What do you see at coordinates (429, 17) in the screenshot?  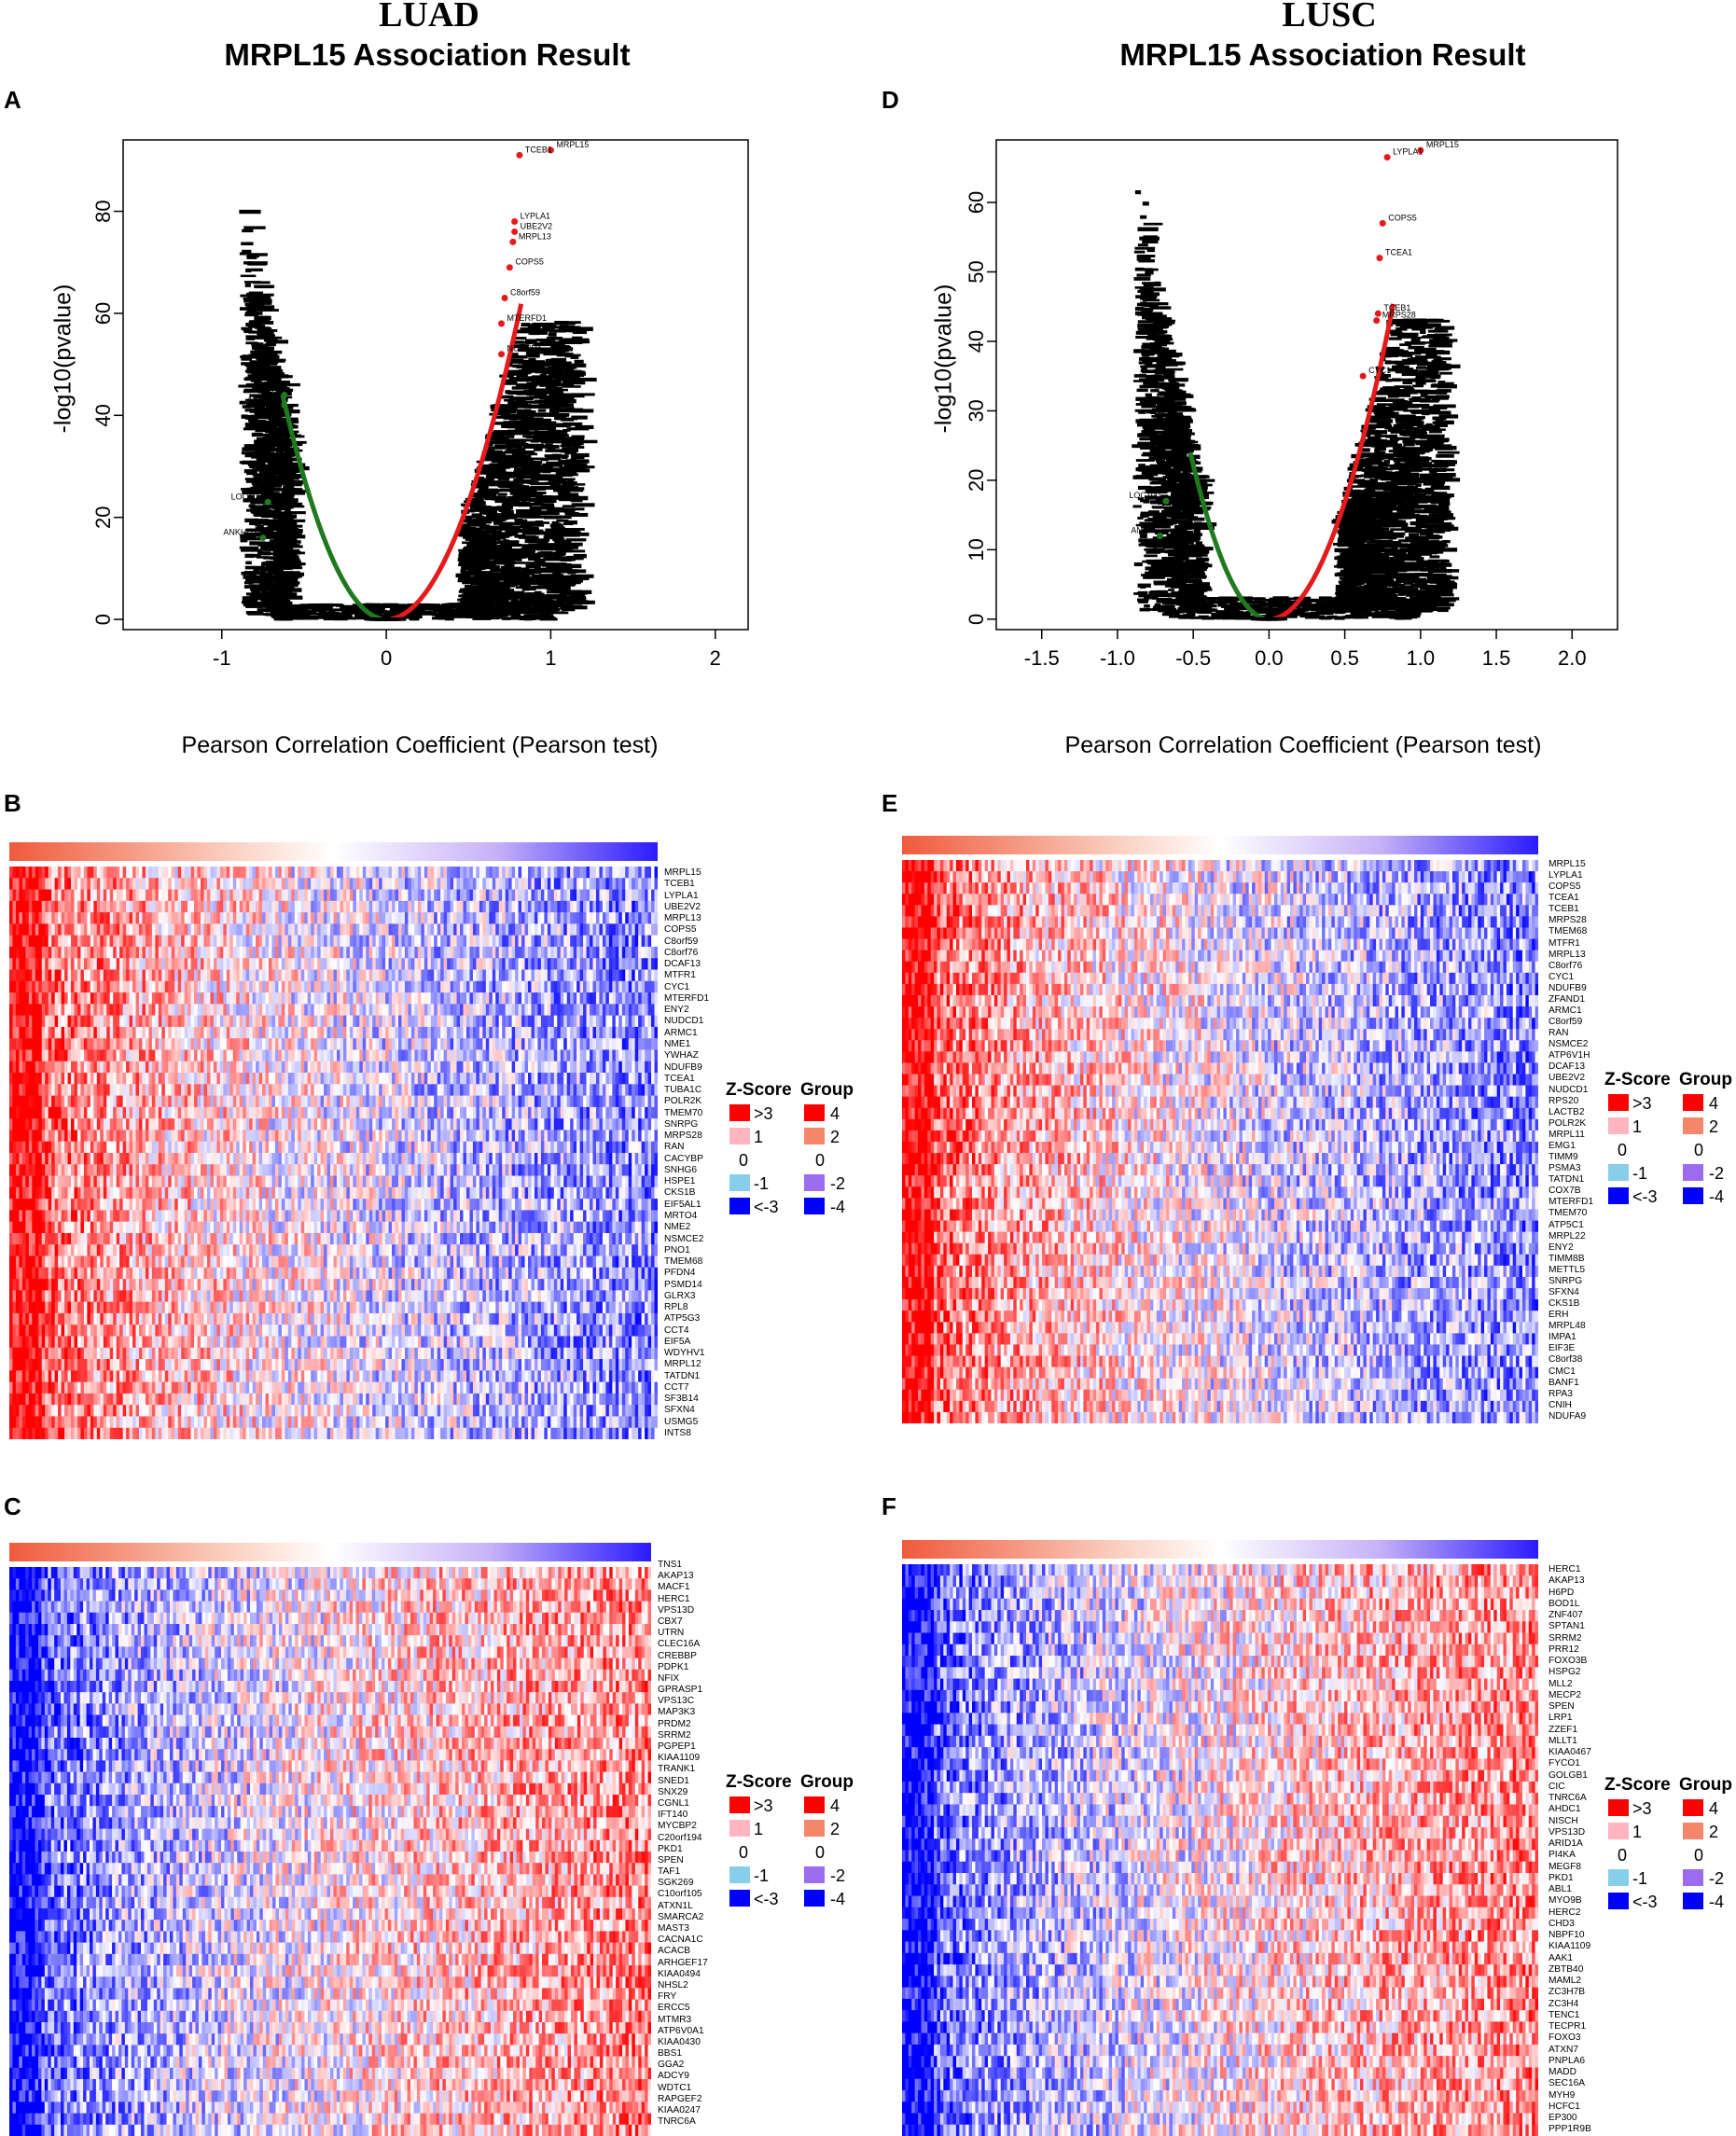 I see `luad-column-header: LUAD` at bounding box center [429, 17].